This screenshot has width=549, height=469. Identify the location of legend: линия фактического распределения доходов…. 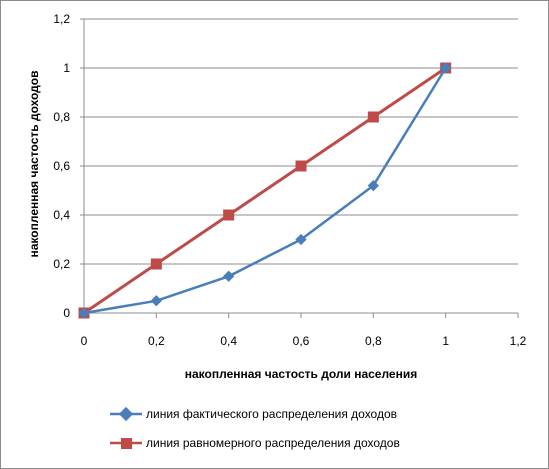
(255, 428).